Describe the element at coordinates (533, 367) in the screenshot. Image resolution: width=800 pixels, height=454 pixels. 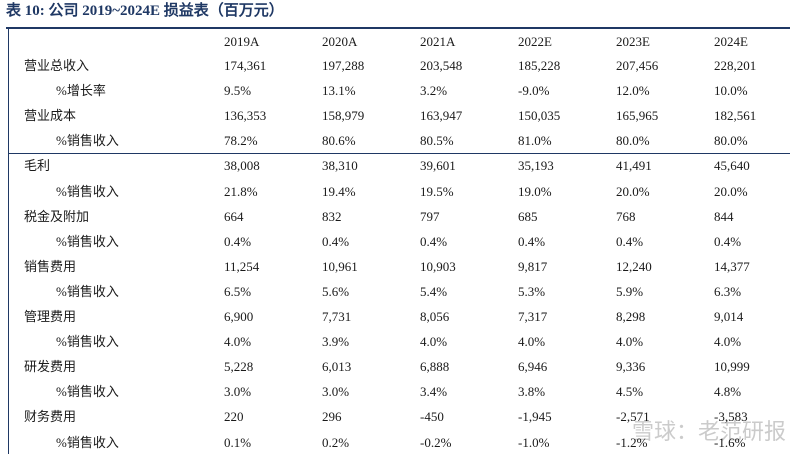
I see `cell: 6,946` at that location.